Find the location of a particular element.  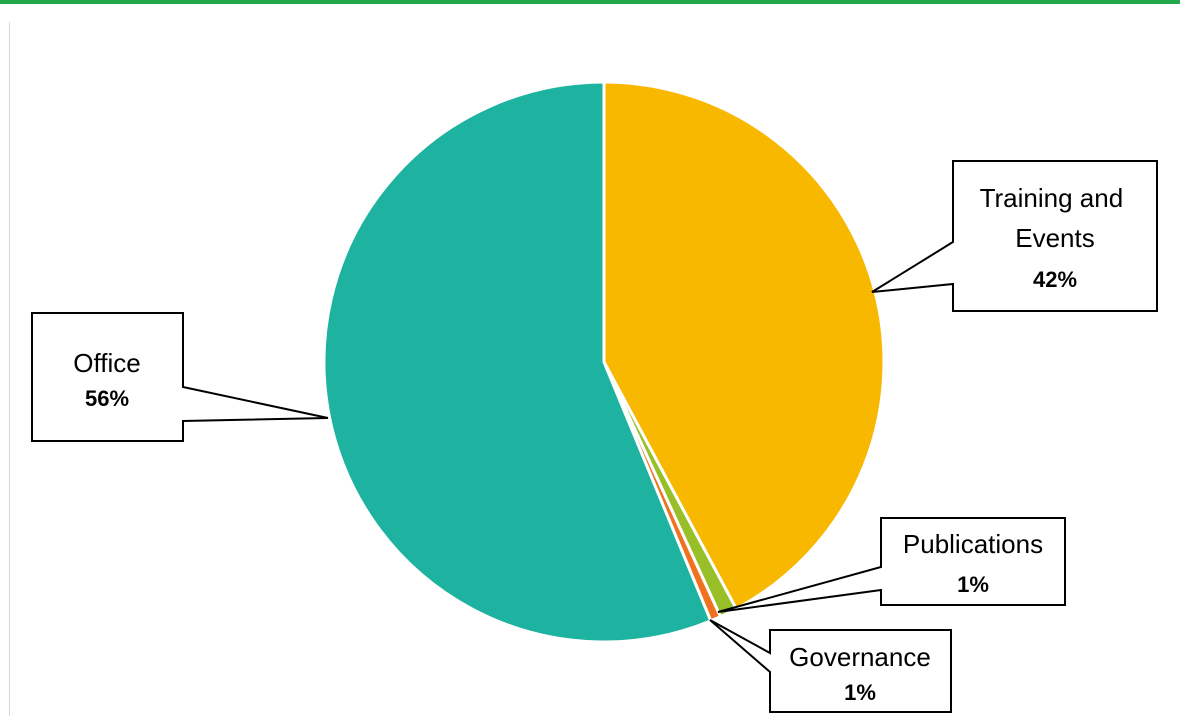

label-training-and-events: Training and Events is located at coordinates (1055, 218).